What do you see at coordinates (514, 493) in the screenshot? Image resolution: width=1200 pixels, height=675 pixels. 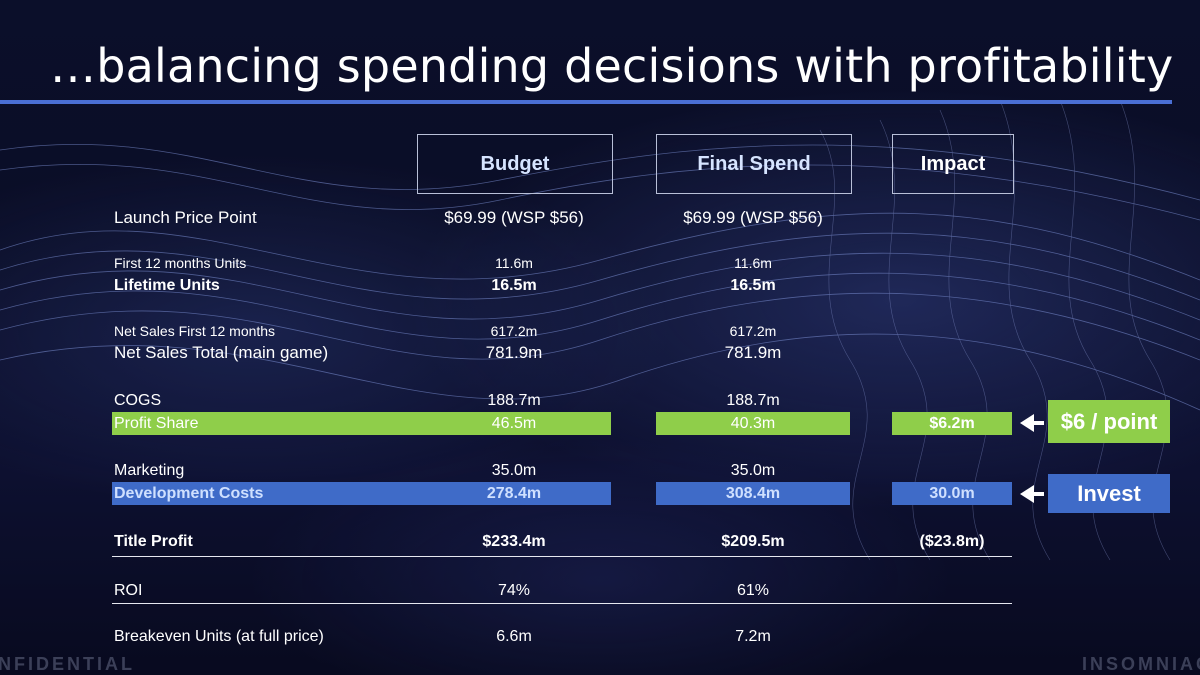 I see `budget-dev-costs: 278.4m` at bounding box center [514, 493].